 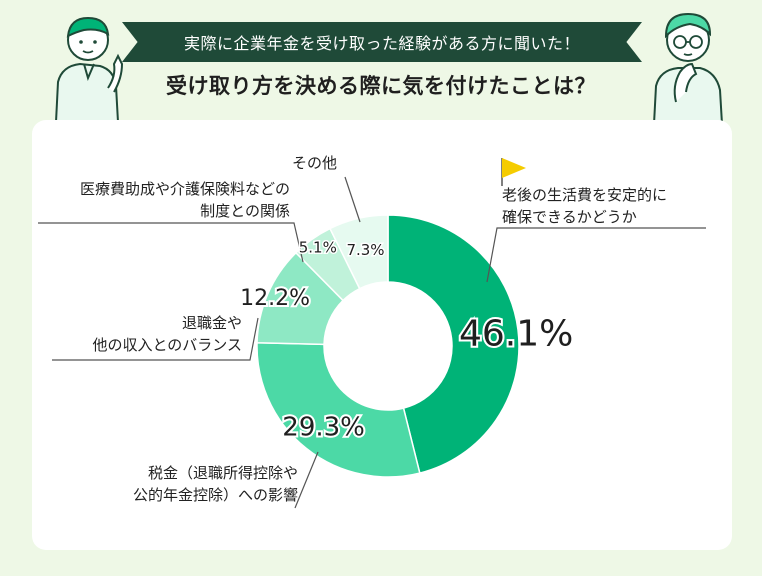 I want to click on category-label-2-line1: 税金（退職所得控除や, so click(x=222, y=473).